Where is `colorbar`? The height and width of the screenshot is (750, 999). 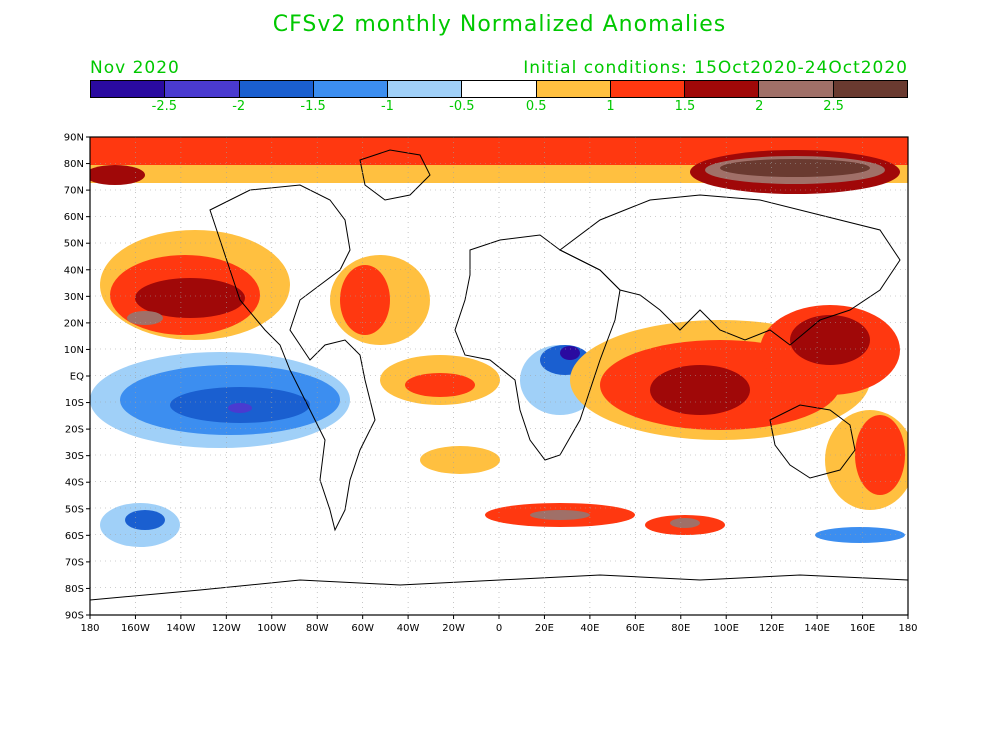 colorbar is located at coordinates (499, 89).